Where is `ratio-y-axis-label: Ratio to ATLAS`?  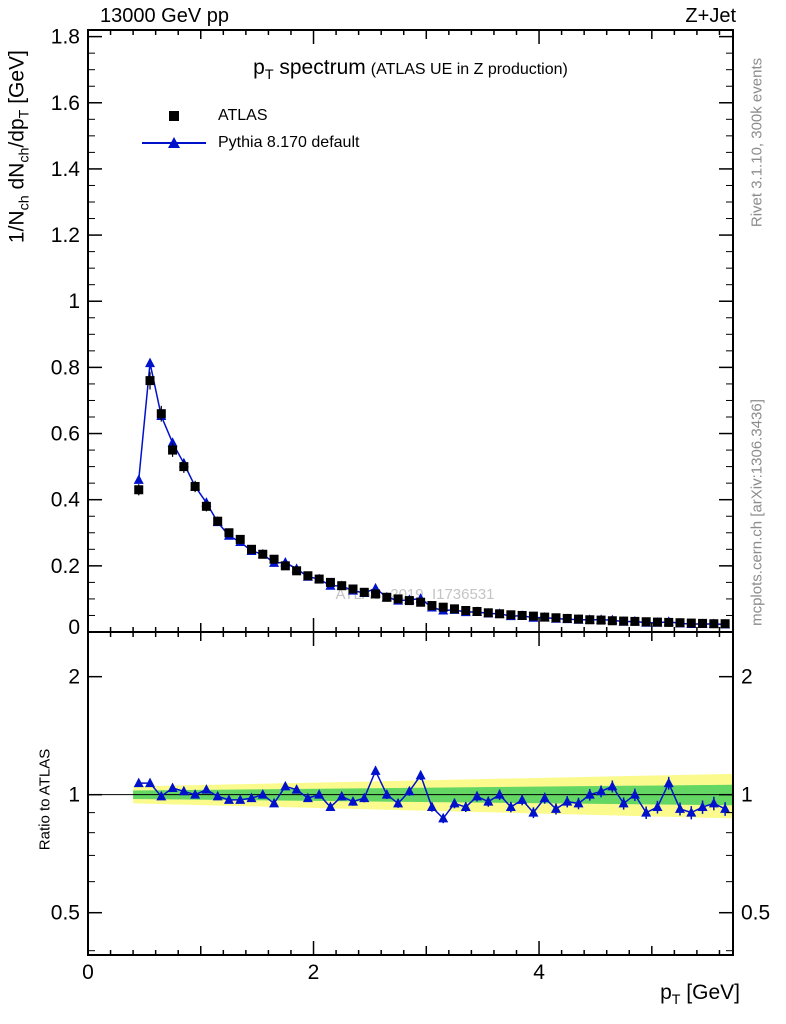
ratio-y-axis-label: Ratio to ATLAS is located at coordinates (45, 799).